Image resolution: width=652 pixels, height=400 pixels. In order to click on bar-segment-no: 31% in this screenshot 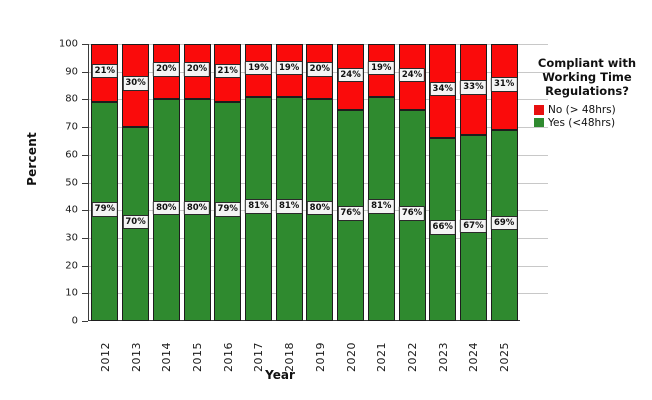, I will do `click(504, 87)`.